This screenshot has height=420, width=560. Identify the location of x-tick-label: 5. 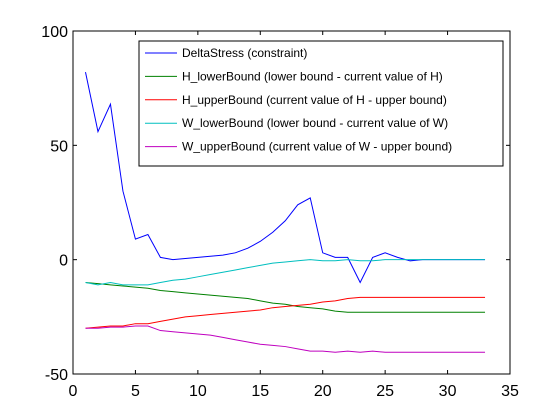
(135, 391).